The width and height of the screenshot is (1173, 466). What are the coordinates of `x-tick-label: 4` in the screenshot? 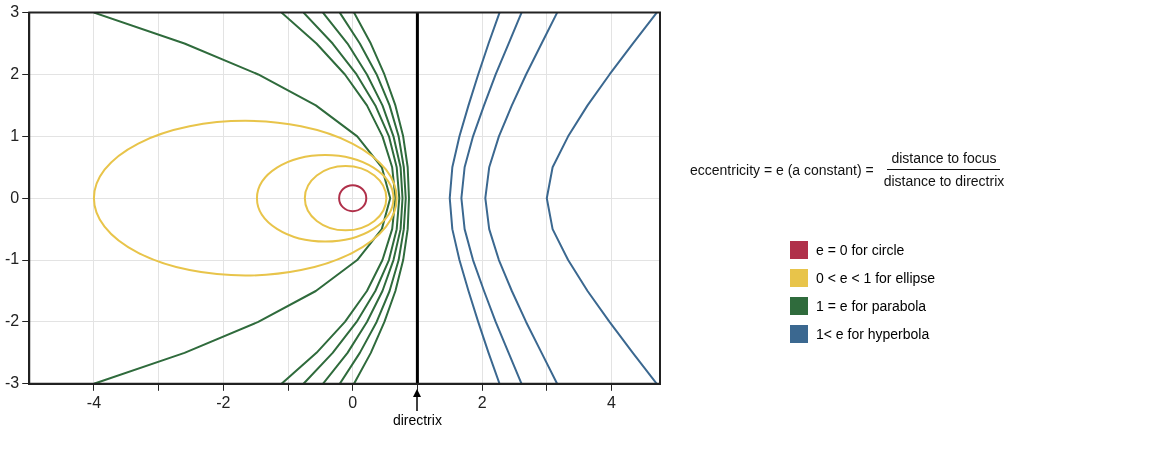 It's located at (612, 402).